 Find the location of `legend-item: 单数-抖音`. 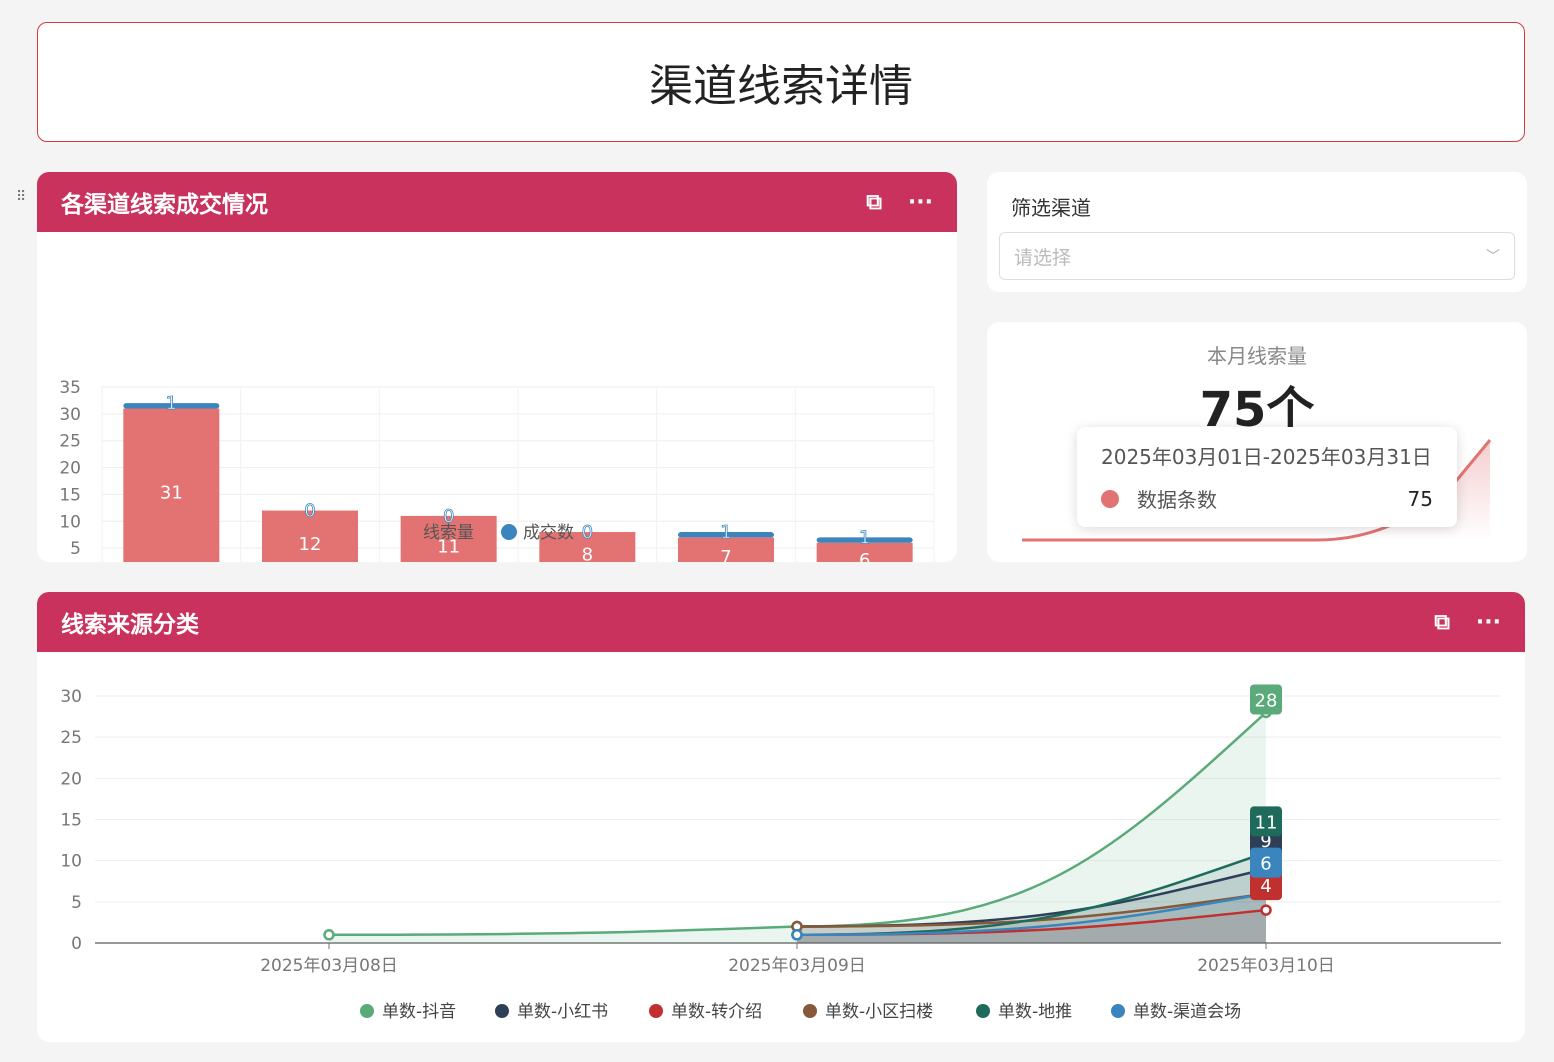

legend-item: 单数-抖音 is located at coordinates (419, 1012).